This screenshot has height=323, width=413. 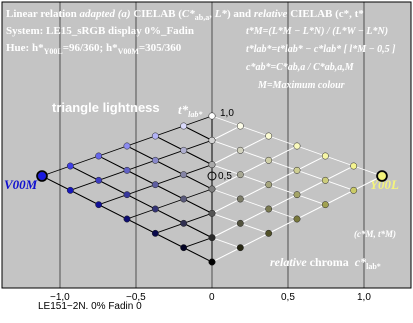 I want to click on x-tick-0: 0, so click(x=212, y=297).